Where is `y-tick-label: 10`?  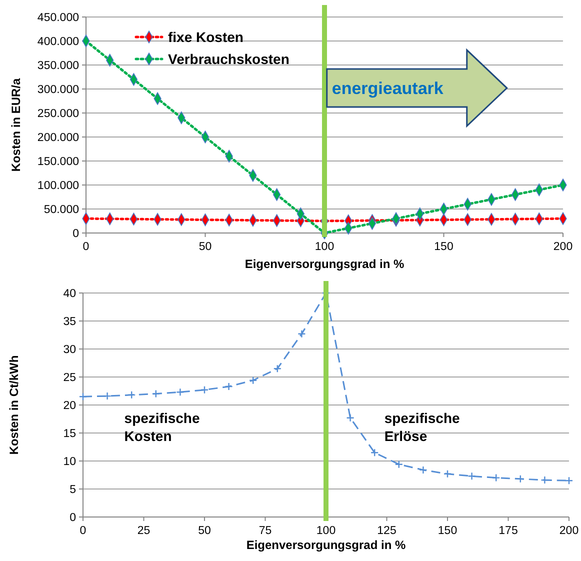 y-tick-label: 10 is located at coordinates (69, 462).